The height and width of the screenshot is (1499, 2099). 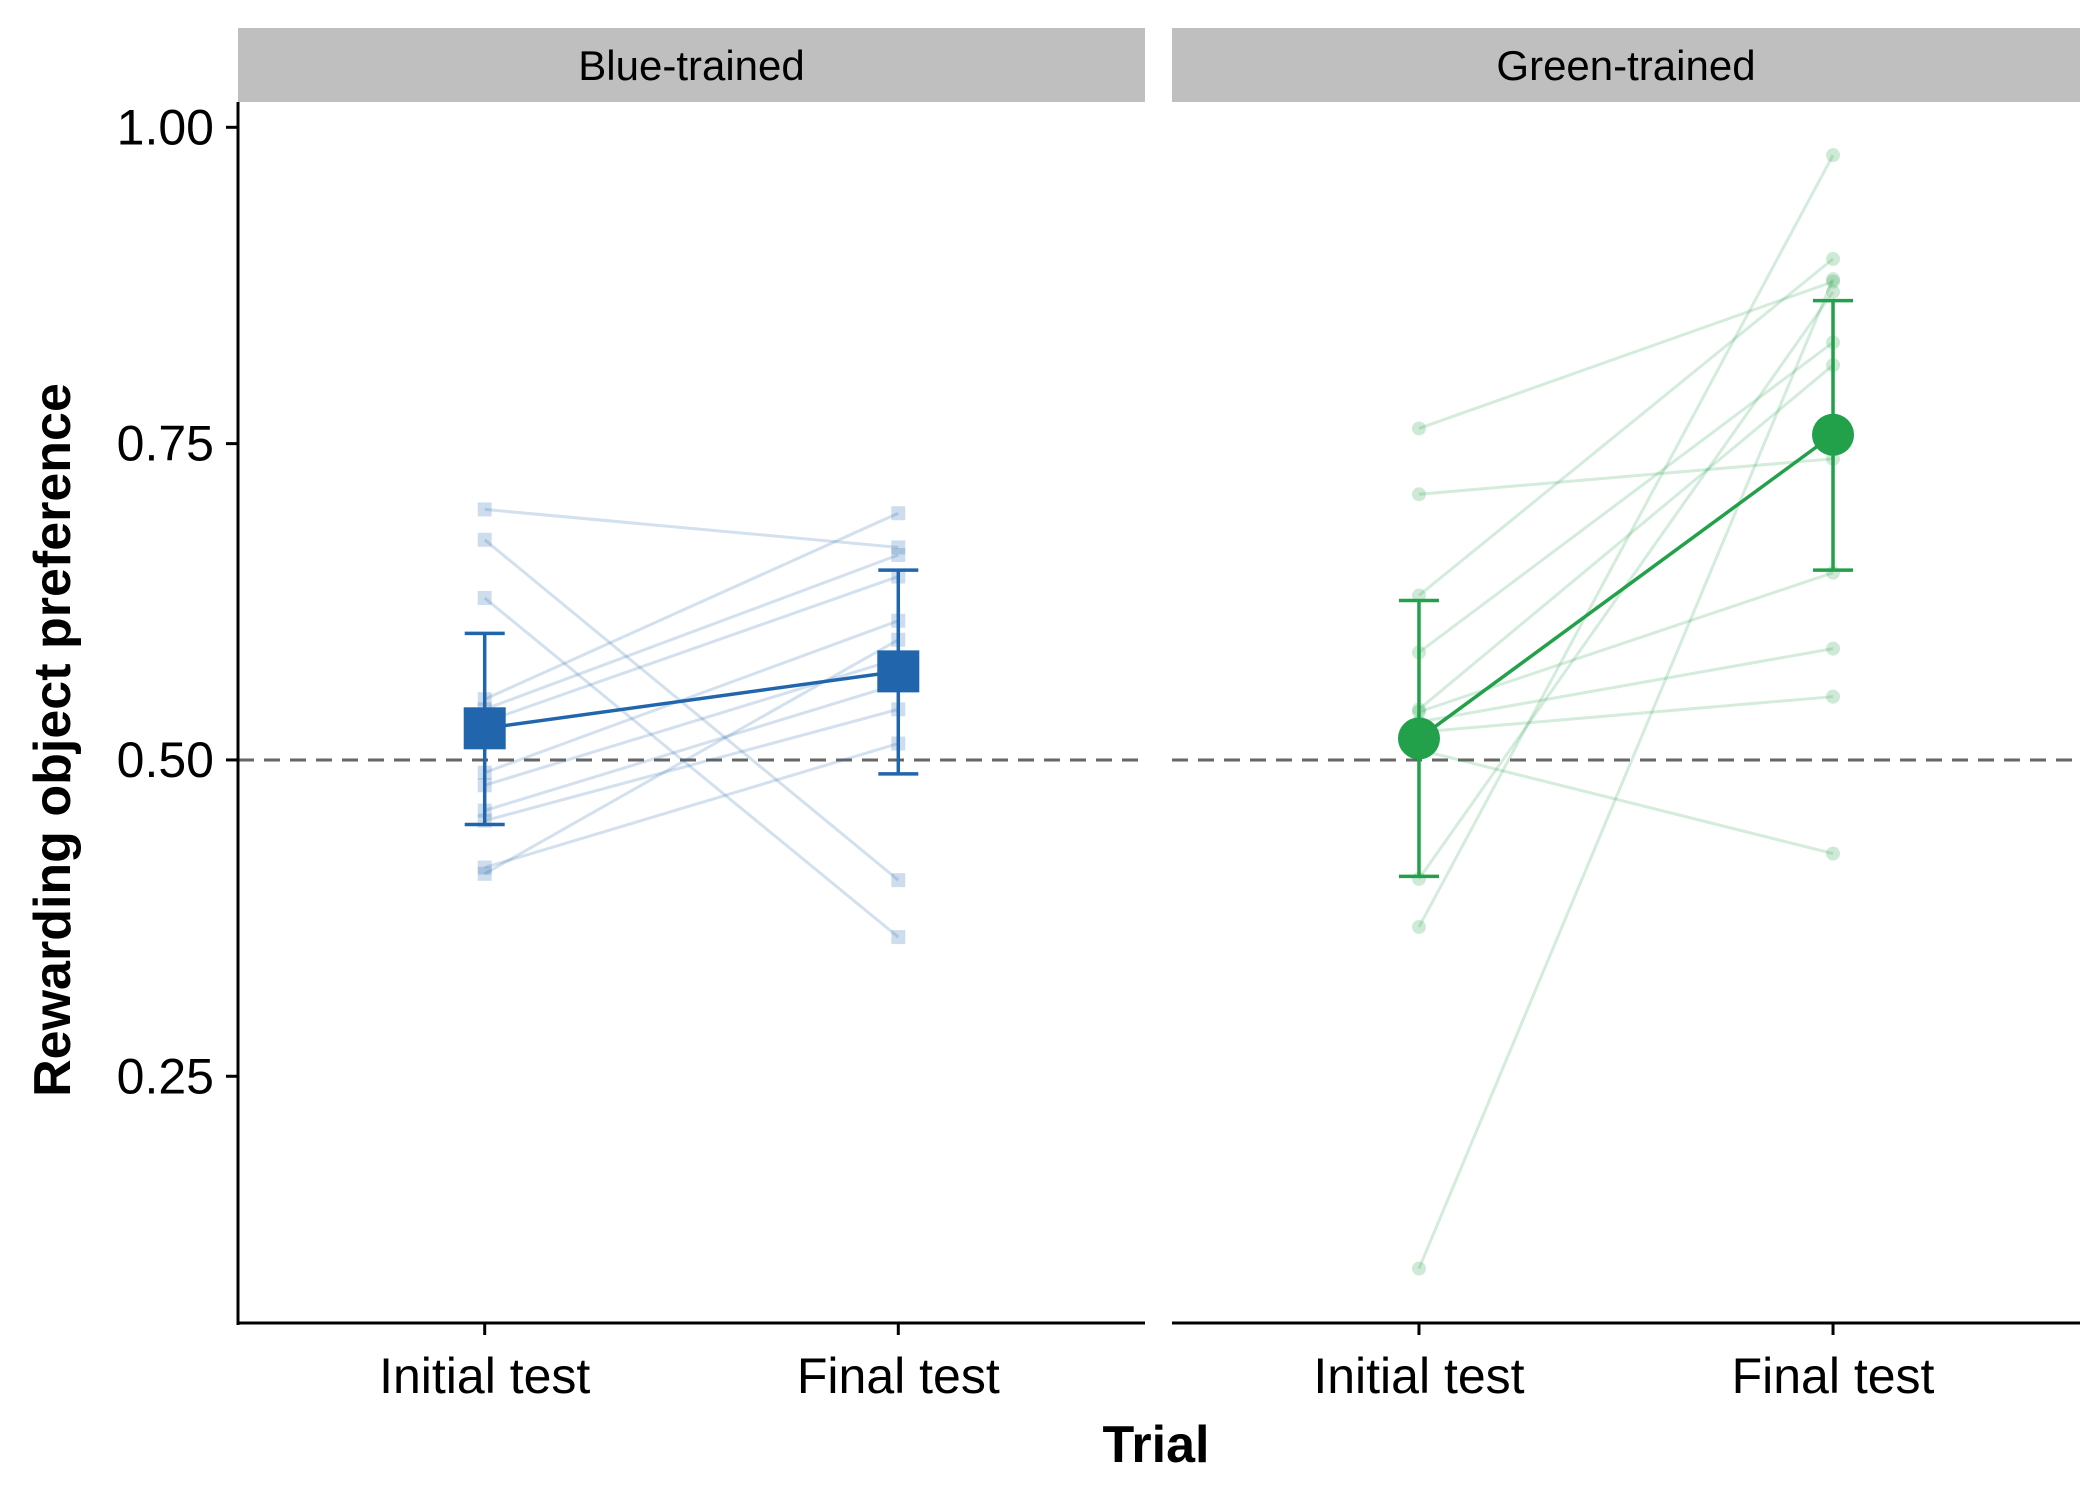 I want to click on facet-strip-label: Blue-trained, so click(x=691, y=65).